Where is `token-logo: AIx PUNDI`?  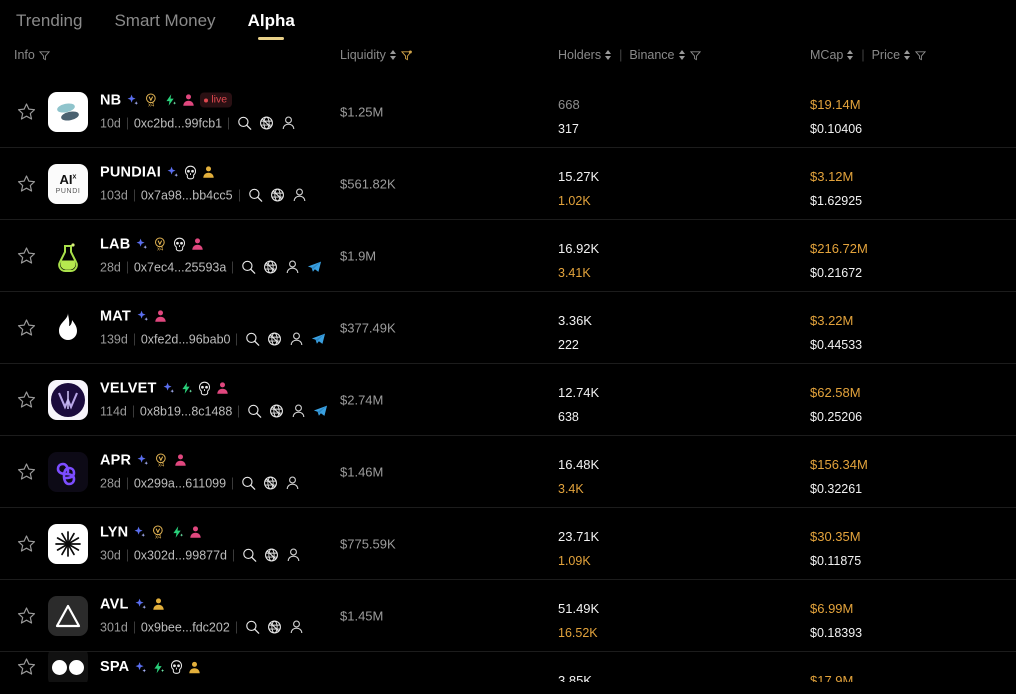 token-logo: AIx PUNDI is located at coordinates (68, 183).